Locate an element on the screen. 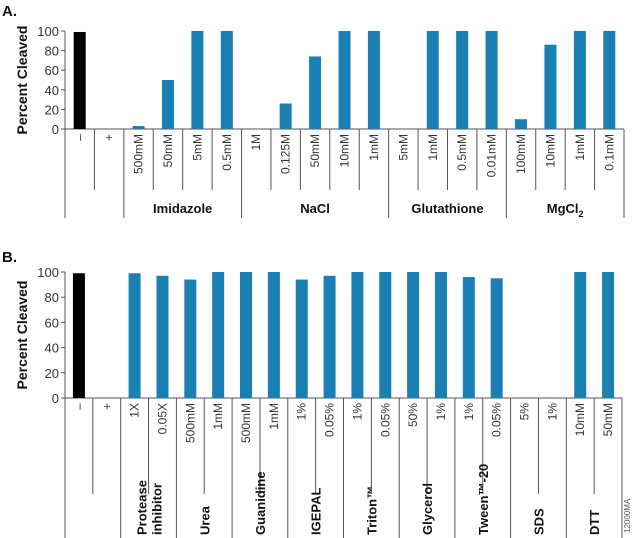  x-tick-label: 1X is located at coordinates (135, 410).